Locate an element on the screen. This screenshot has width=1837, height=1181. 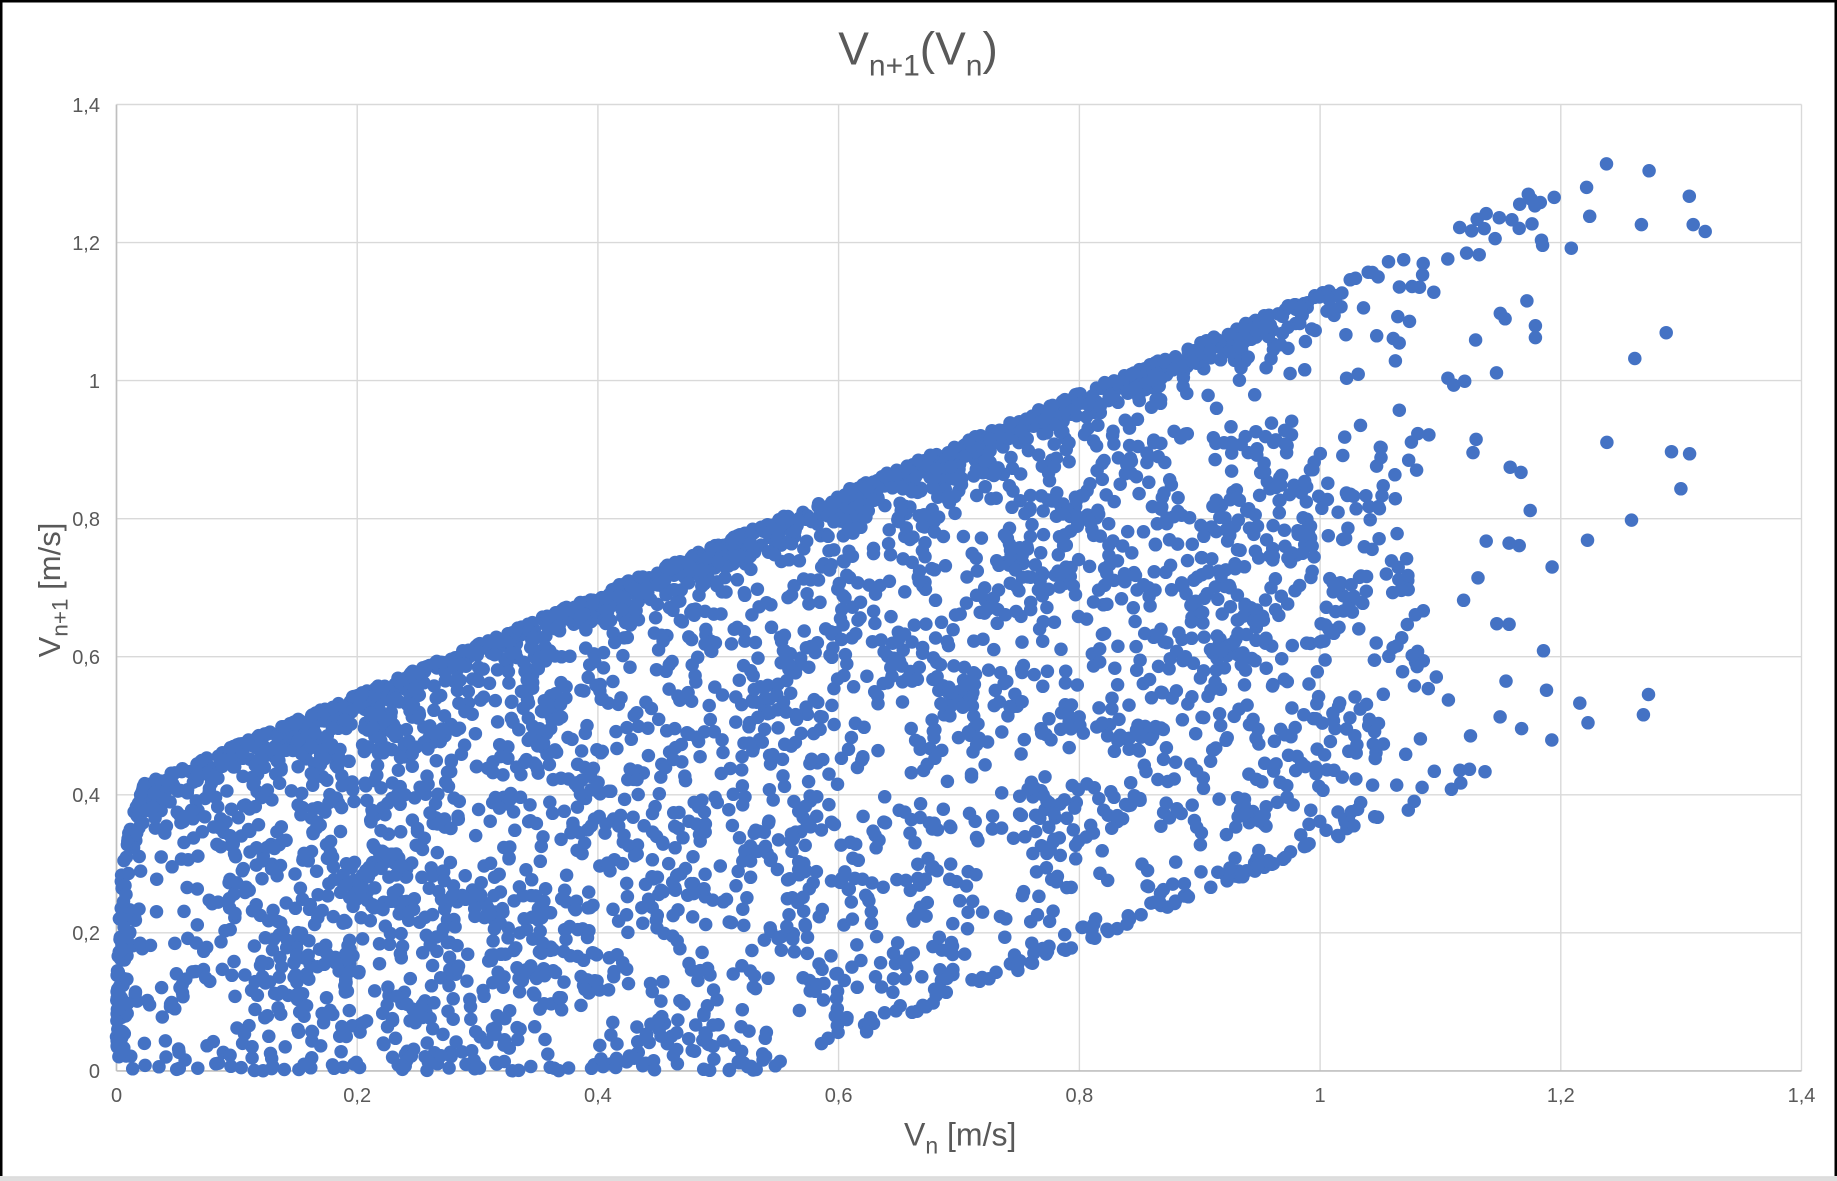
svg-text: Vn [m/s] is located at coordinates (960, 1138).